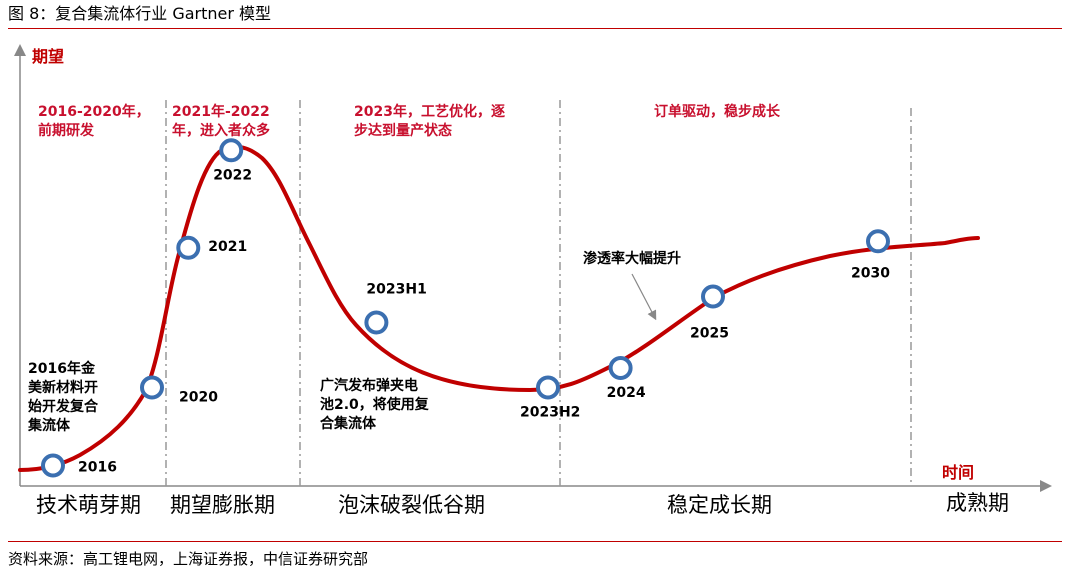  I want to click on point-label-2021: 2021, so click(227, 247).